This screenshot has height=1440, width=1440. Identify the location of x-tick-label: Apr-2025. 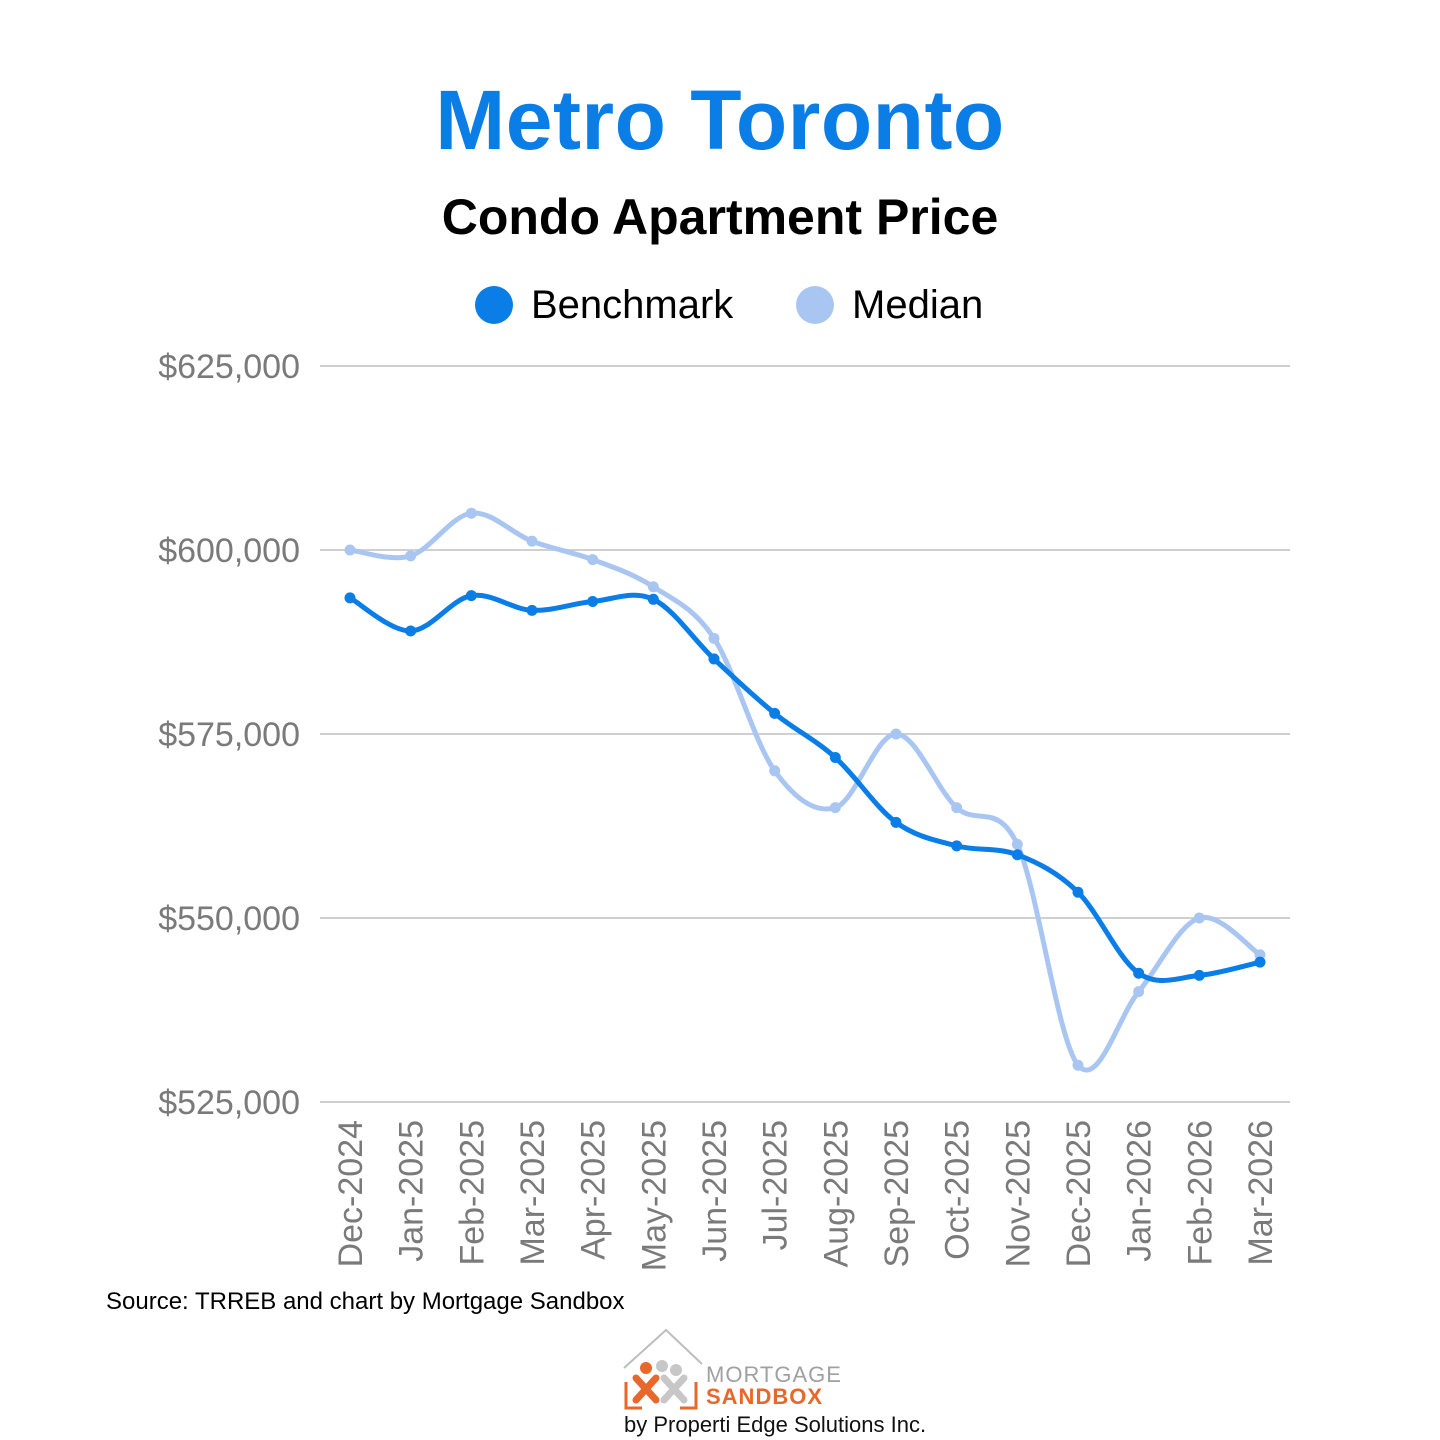
(594, 1190).